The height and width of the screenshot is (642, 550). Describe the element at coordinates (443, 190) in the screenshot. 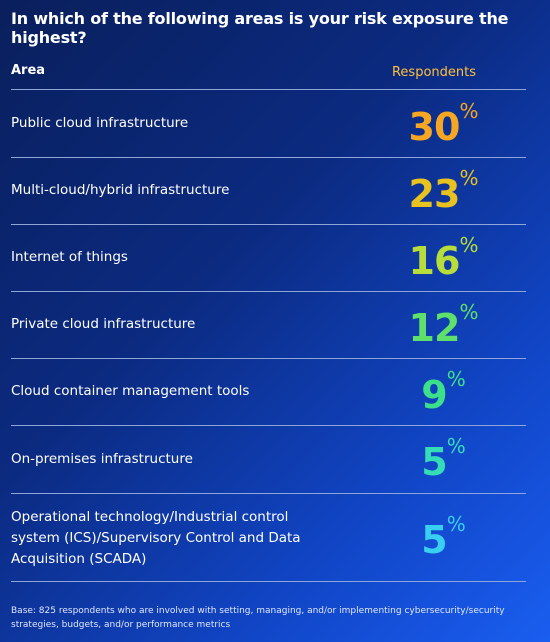

I see `respondents-value: 23%` at that location.